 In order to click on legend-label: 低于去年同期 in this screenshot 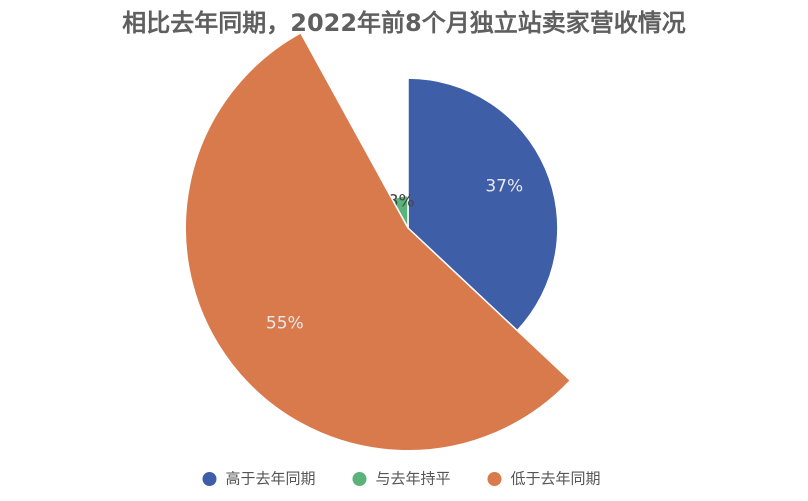, I will do `click(556, 479)`.